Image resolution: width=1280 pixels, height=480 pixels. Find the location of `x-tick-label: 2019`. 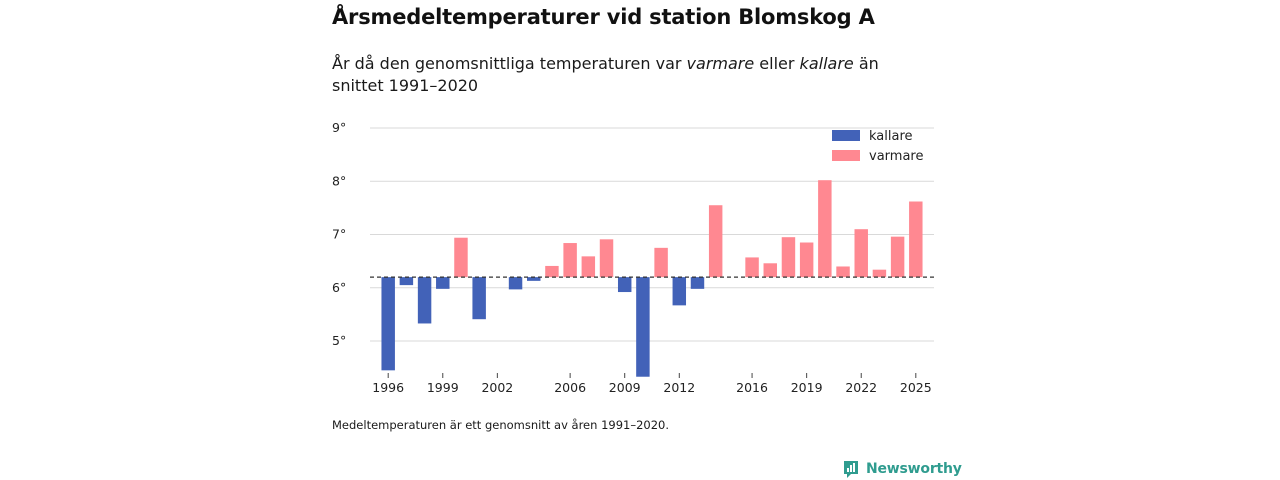

x-tick-label: 2019 is located at coordinates (807, 387).